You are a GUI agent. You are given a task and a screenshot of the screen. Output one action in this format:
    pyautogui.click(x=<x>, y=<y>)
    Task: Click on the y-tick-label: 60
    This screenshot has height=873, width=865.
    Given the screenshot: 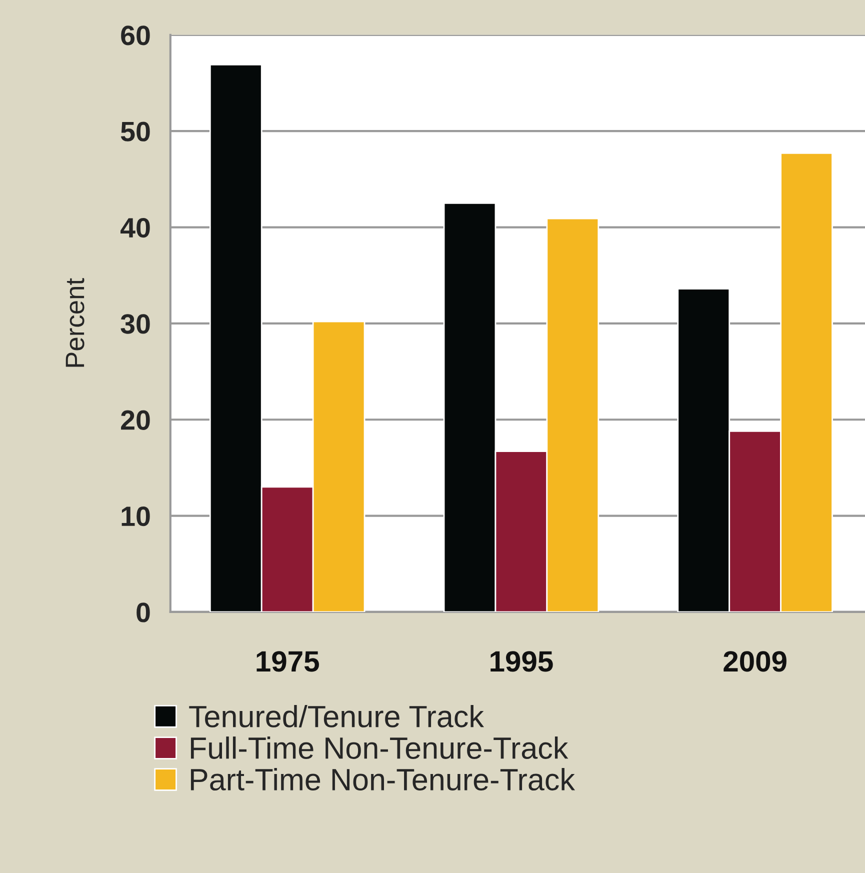 What is the action you would take?
    pyautogui.click(x=135, y=36)
    